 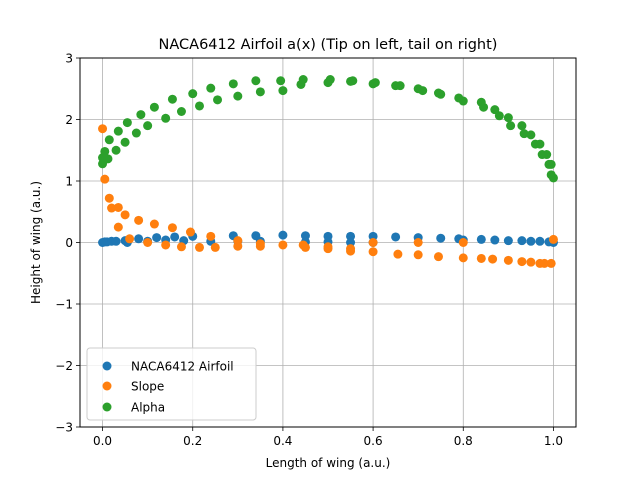 What do you see at coordinates (107, 407) in the screenshot?
I see `legend-marker-alpha` at bounding box center [107, 407].